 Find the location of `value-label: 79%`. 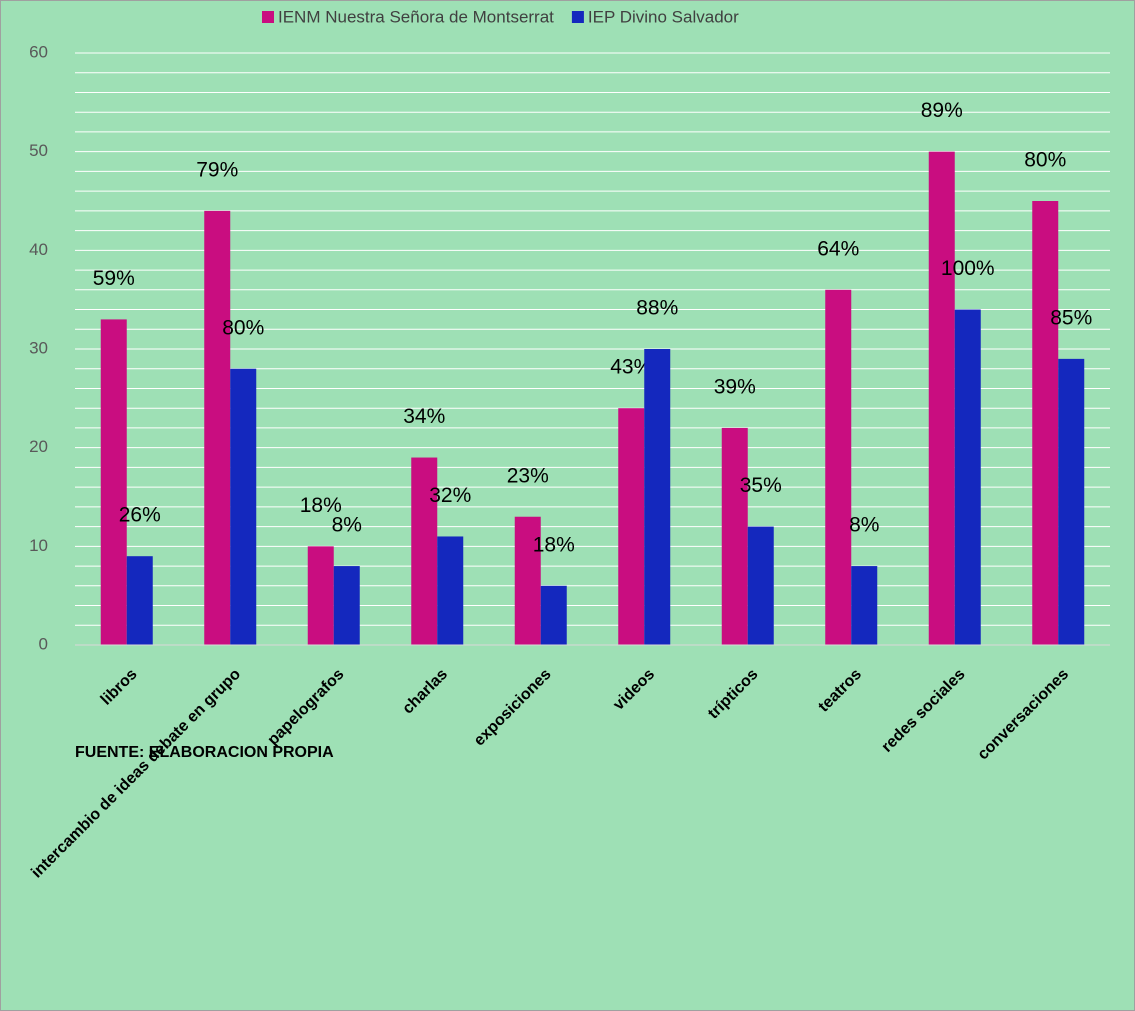

value-label: 79% is located at coordinates (217, 169).